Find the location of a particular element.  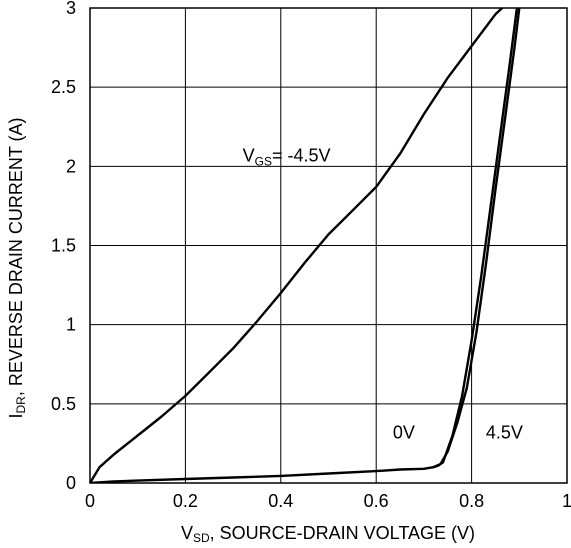

y-tick-label: 2.5 is located at coordinates (63, 87).